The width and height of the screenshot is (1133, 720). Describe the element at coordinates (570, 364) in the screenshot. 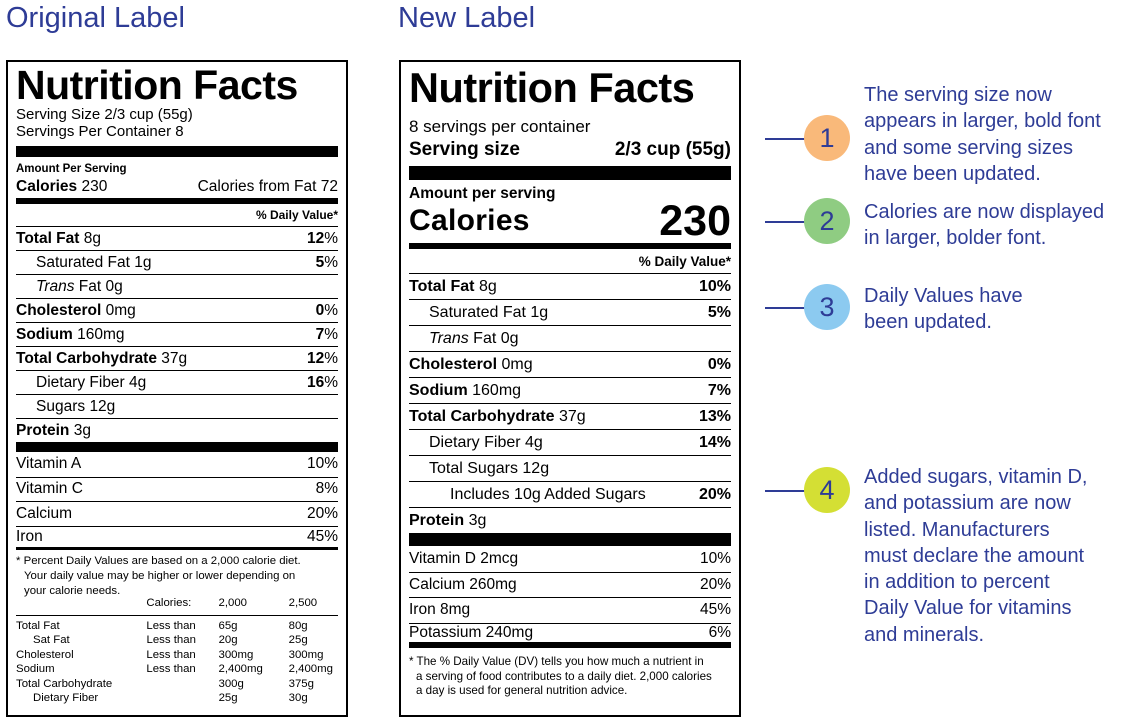

I see `nutrient-row-cholesterol: Cholesterol 0mg 0%` at that location.